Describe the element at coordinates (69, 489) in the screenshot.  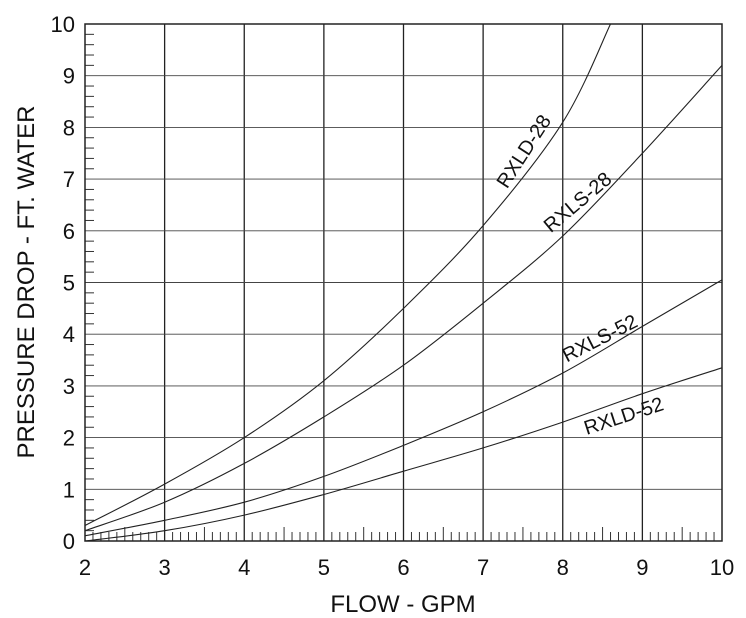
I see `y-tick-label: 1` at that location.